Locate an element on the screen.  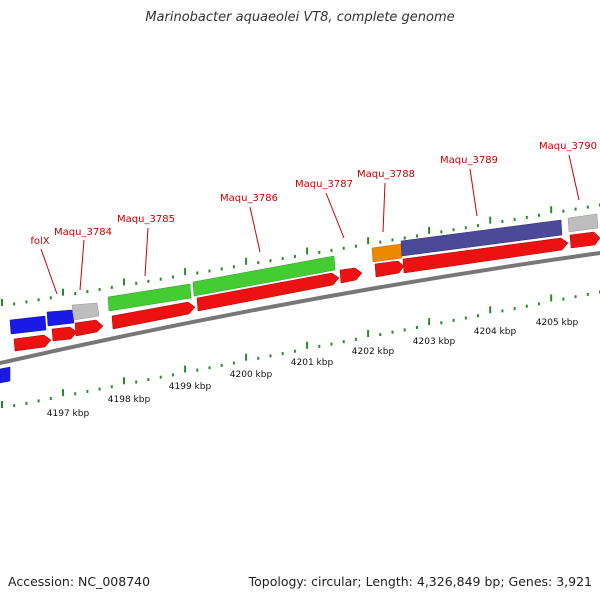
scale-label: 4200 kbp is located at coordinates (251, 375).